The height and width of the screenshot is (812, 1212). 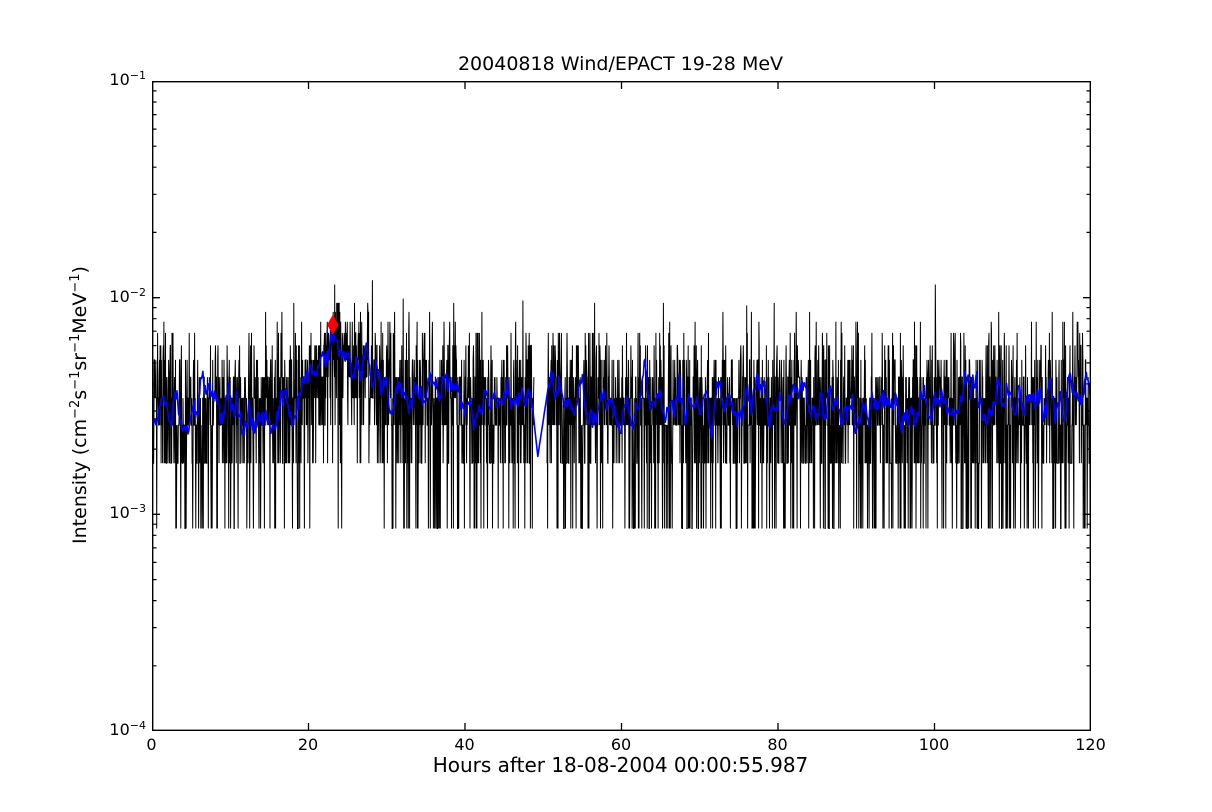 I want to click on y-tick-label: 10⁻⁴, so click(x=127, y=729).